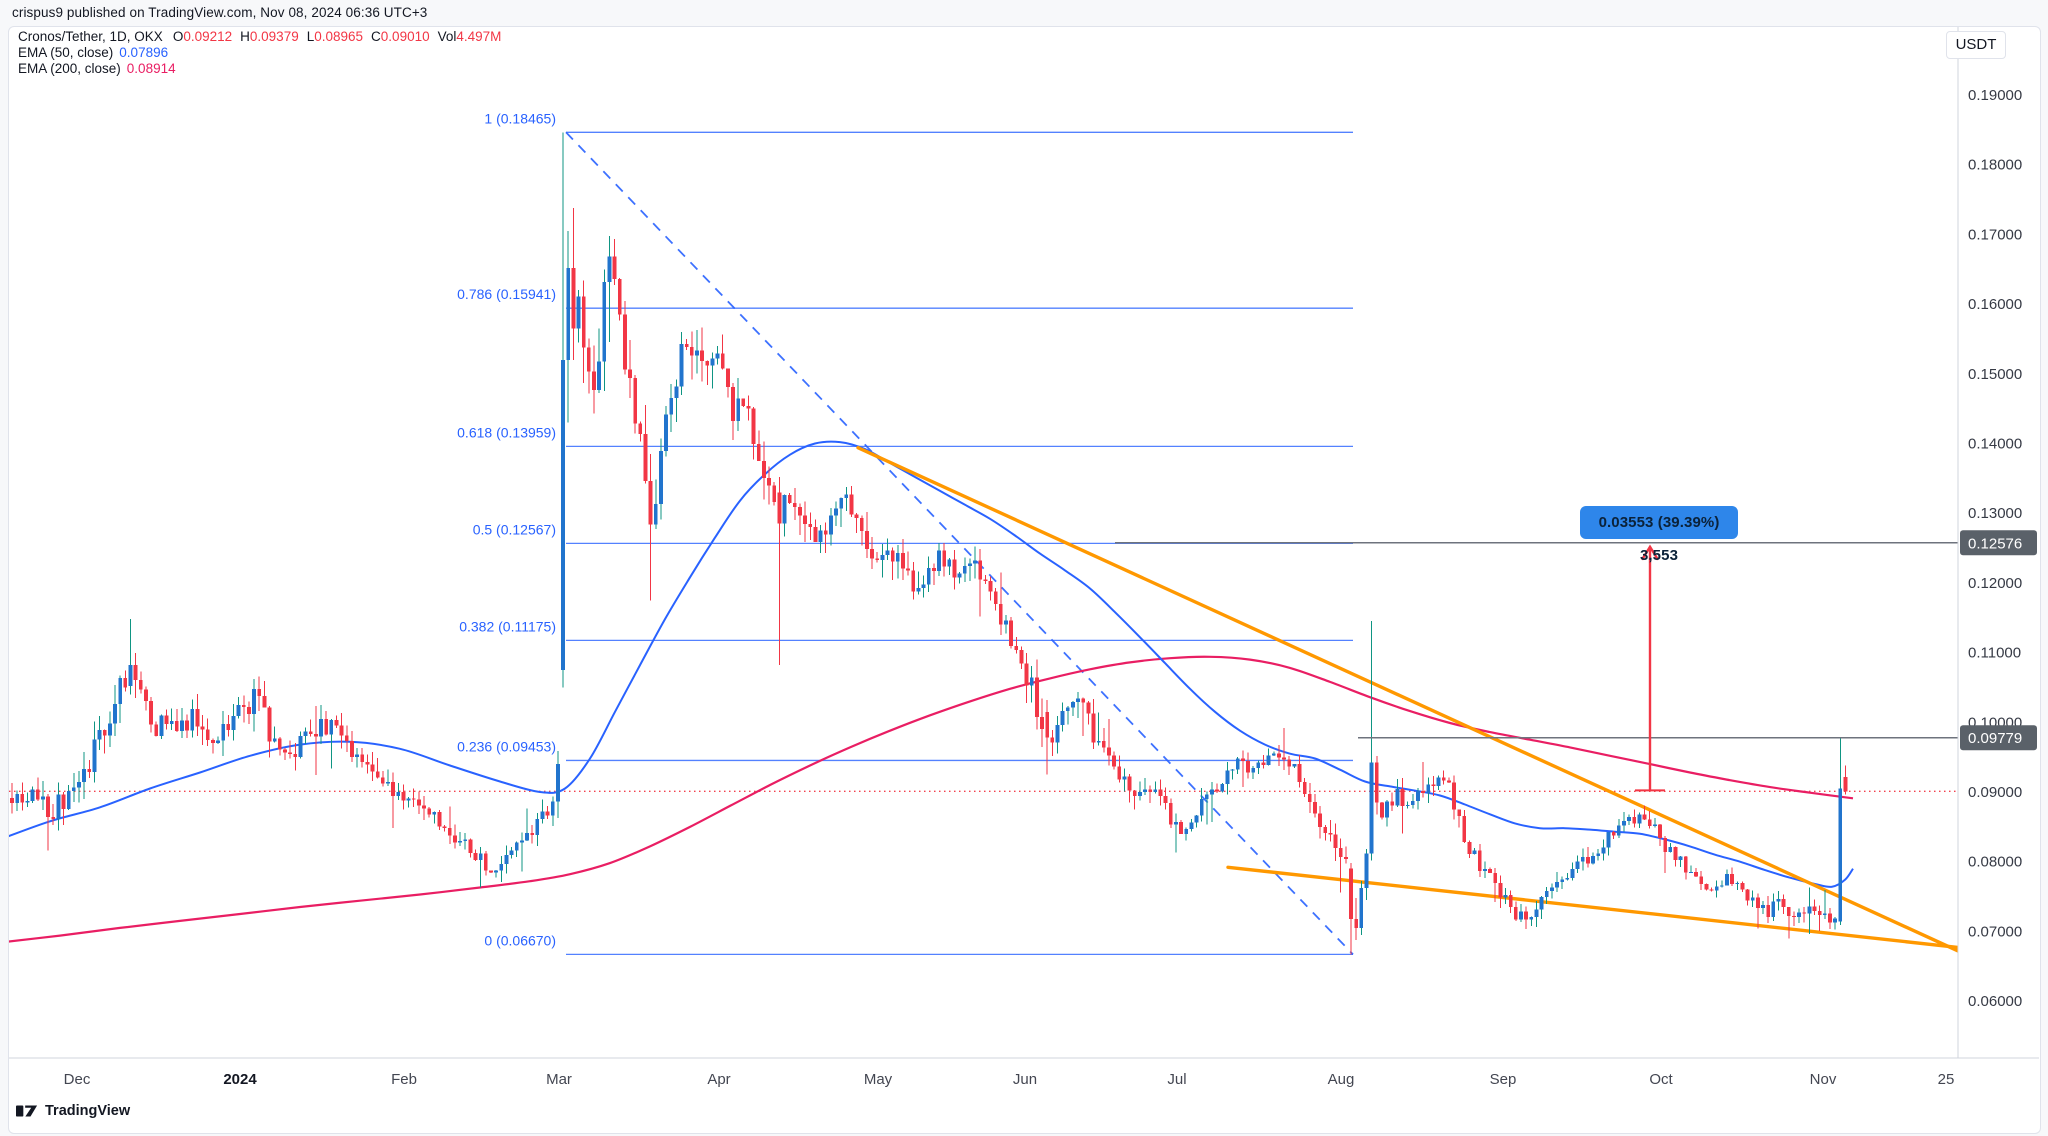  I want to click on time-tick-label-Jun: Jun, so click(1025, 1079).